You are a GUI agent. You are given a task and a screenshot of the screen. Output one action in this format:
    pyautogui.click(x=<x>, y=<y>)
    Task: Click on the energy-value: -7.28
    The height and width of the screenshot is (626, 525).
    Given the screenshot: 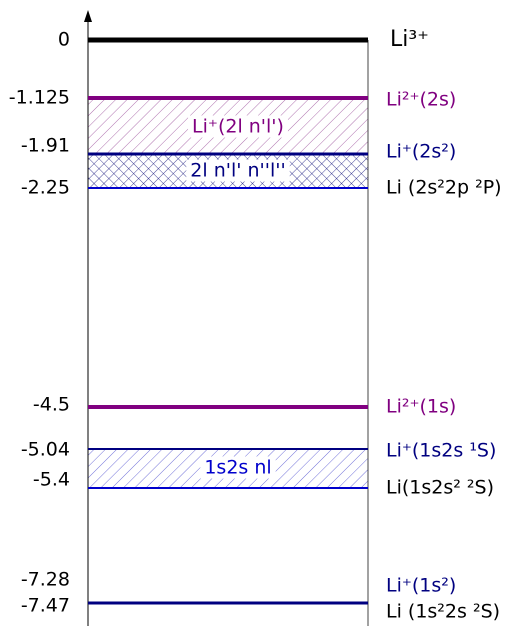 What is the action you would take?
    pyautogui.click(x=45, y=580)
    